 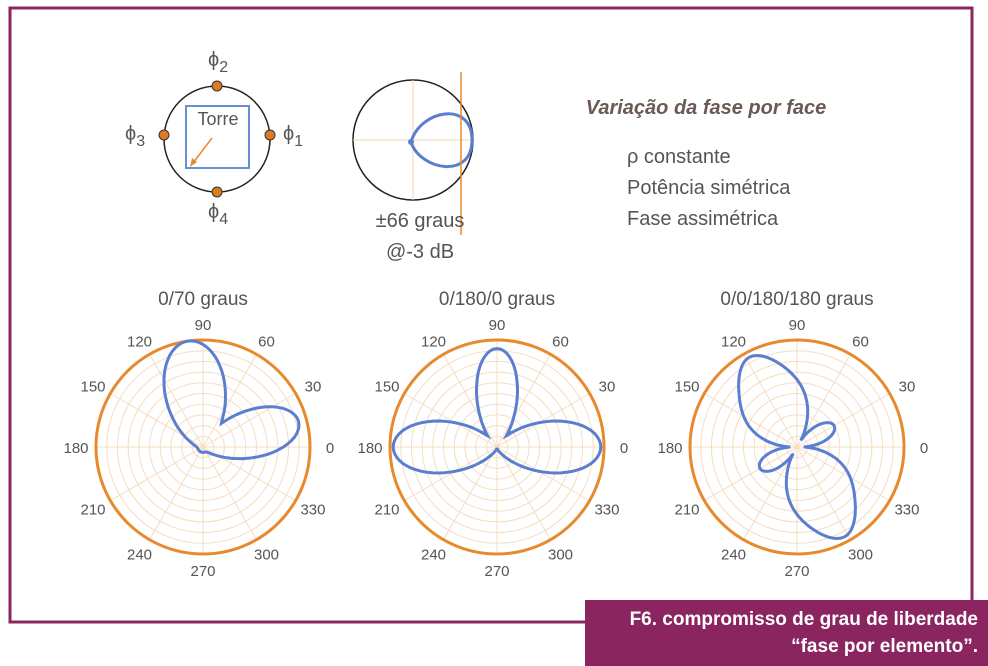 I want to click on beam-origin, so click(x=411, y=142).